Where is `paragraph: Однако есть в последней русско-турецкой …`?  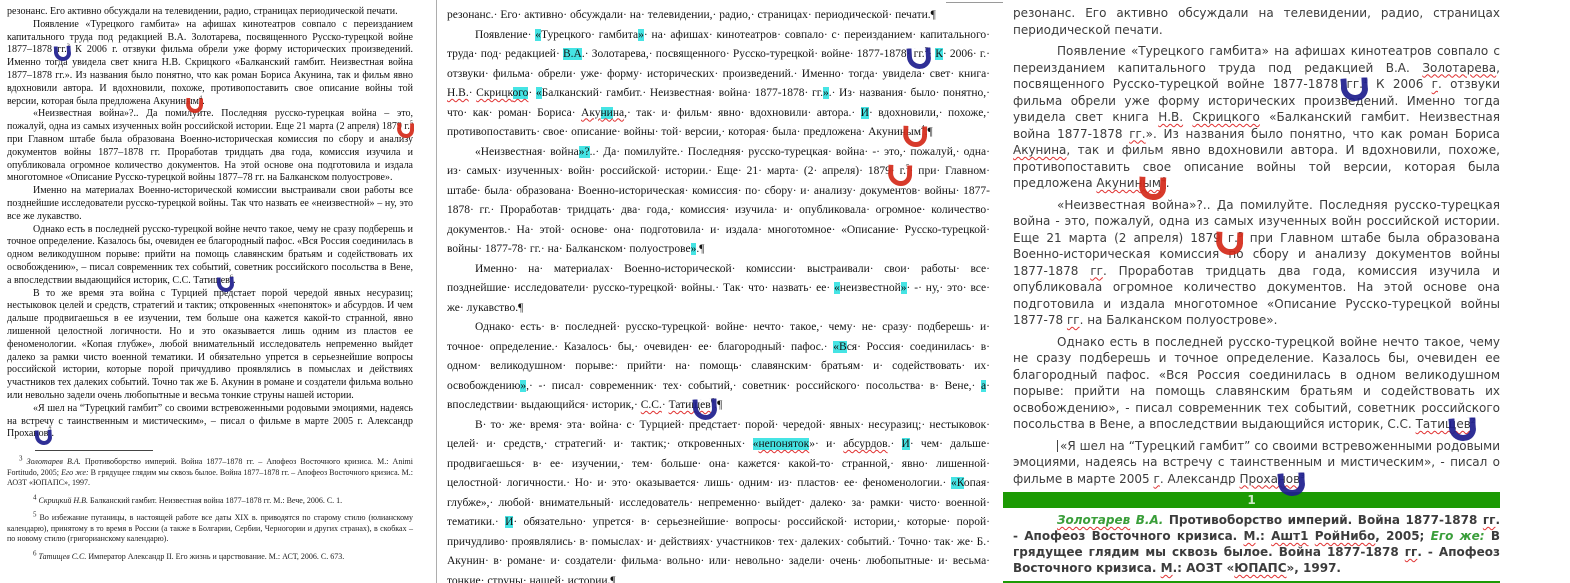 paragraph: Однако есть в последней русско-турецкой … is located at coordinates (210, 258).